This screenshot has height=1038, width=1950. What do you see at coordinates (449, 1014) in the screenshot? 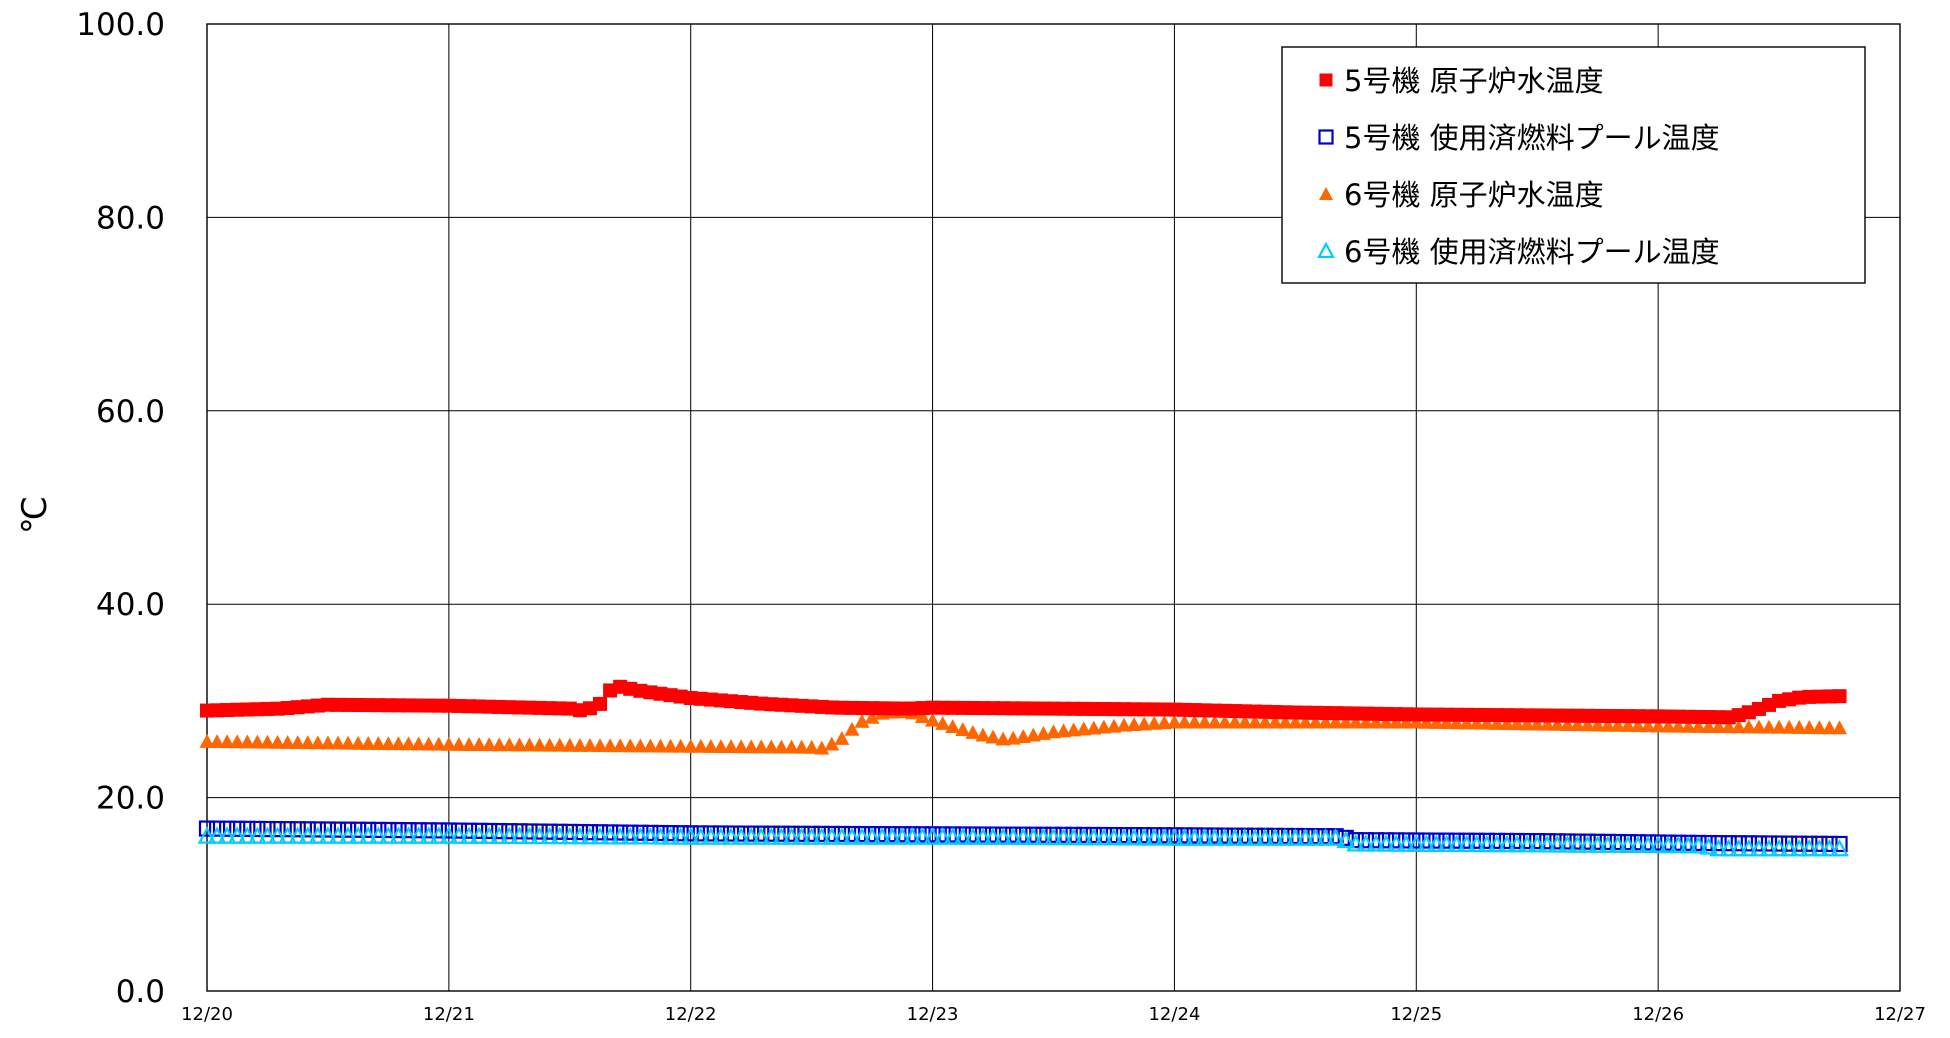
I see `x-tick-label: 12/21` at bounding box center [449, 1014].